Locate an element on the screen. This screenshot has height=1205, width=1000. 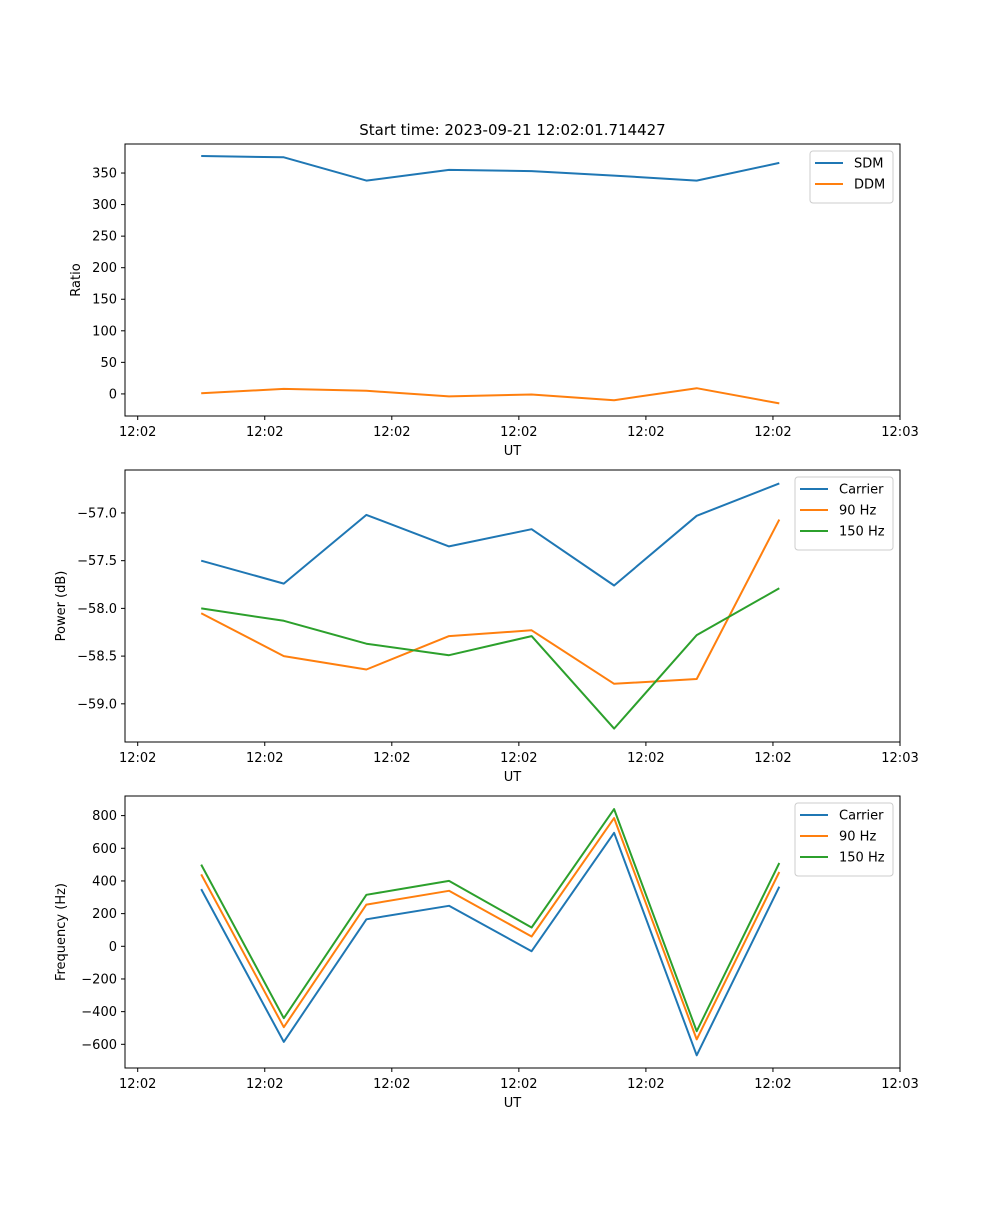
frequency-x-axis-label: UT is located at coordinates (513, 1103).